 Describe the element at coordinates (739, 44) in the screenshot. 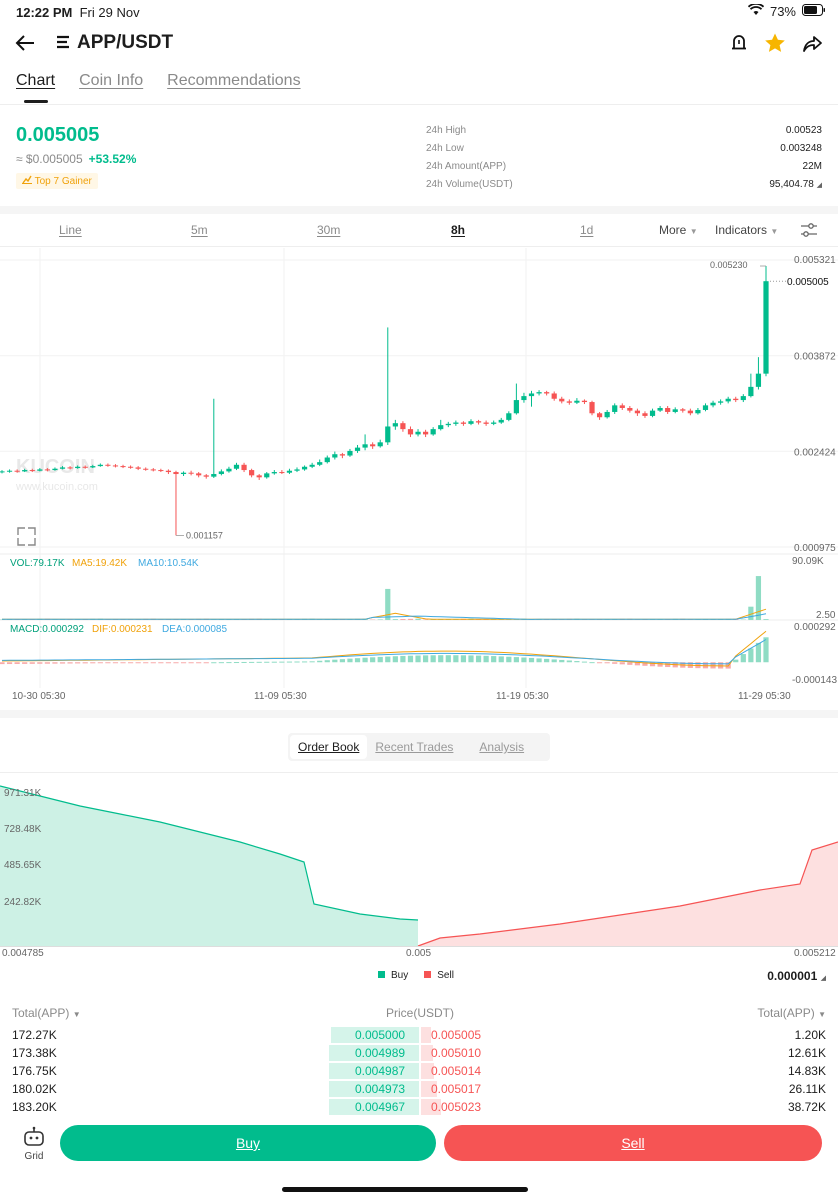

I see `price-alert-icon` at that location.